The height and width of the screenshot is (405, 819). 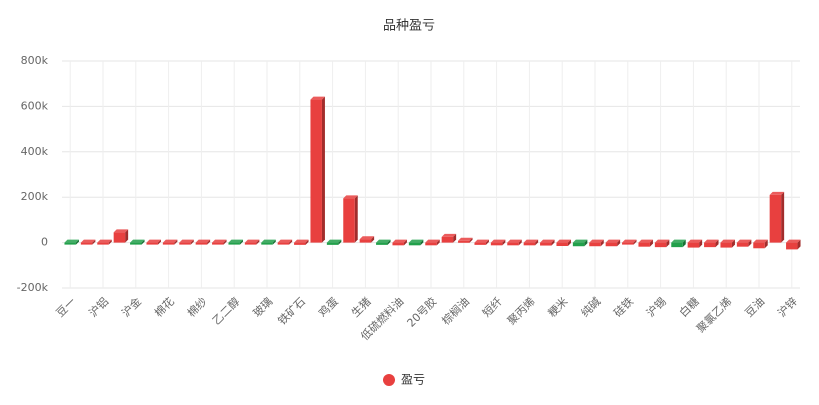 I want to click on x-tick-label: 鸡蛋, so click(x=327, y=306).